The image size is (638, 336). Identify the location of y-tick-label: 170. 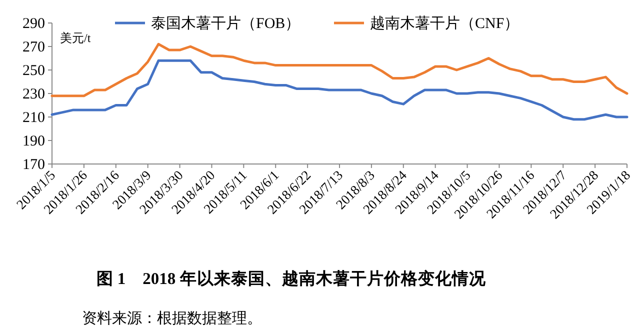
(33, 165).